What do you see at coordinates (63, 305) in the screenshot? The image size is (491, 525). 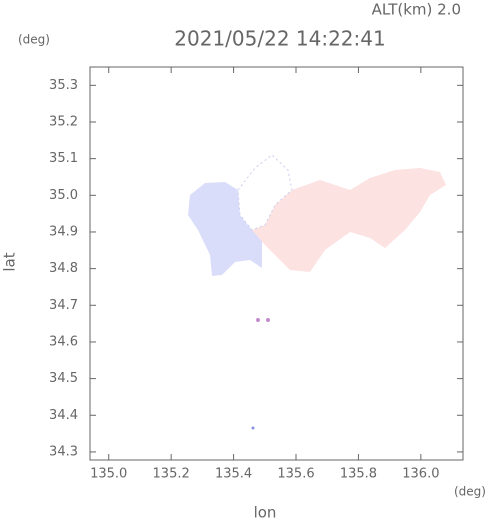 I see `y-tick-label: 34.7` at bounding box center [63, 305].